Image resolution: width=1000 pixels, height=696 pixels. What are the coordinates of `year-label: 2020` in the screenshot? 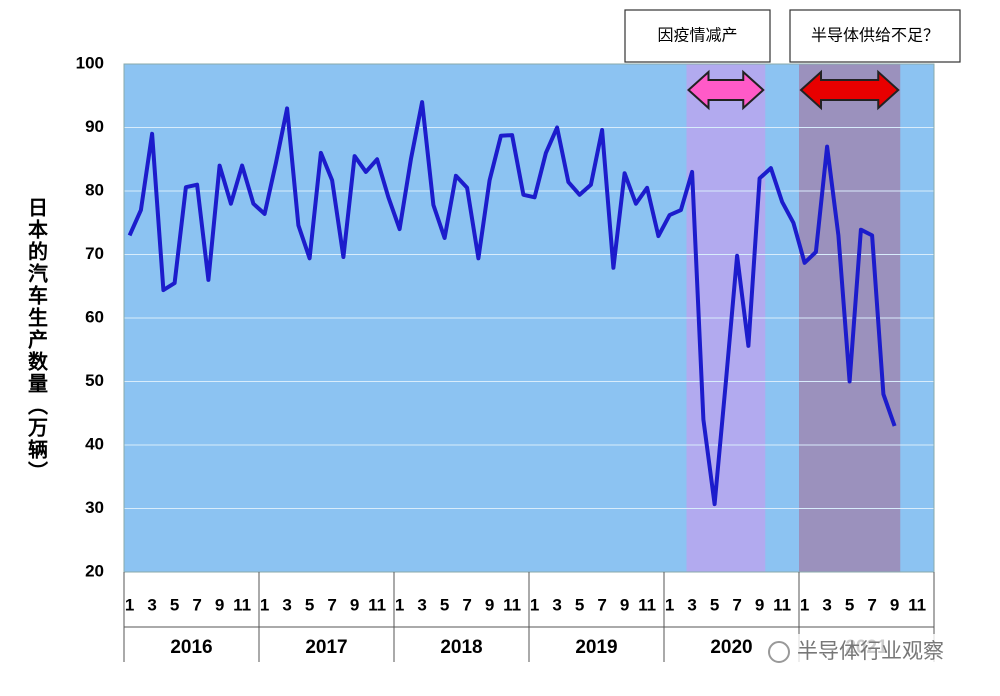 It's located at (731, 647).